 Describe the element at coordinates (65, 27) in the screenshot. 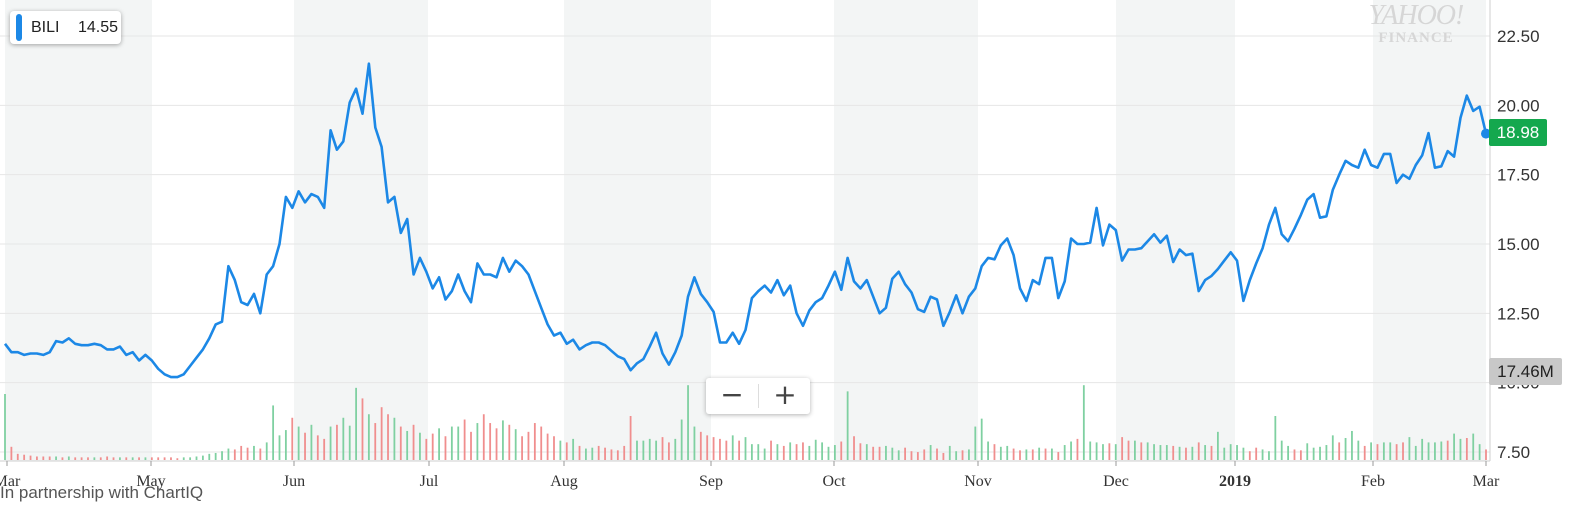

I see `symbol-legend: BILI 14.55` at that location.